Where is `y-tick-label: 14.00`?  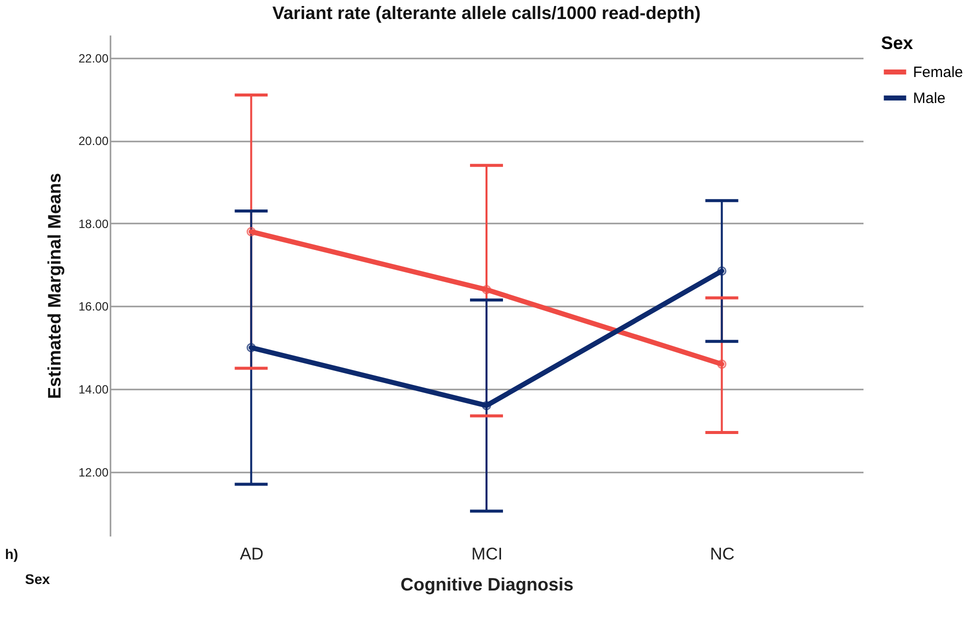 y-tick-label: 14.00 is located at coordinates (93, 389).